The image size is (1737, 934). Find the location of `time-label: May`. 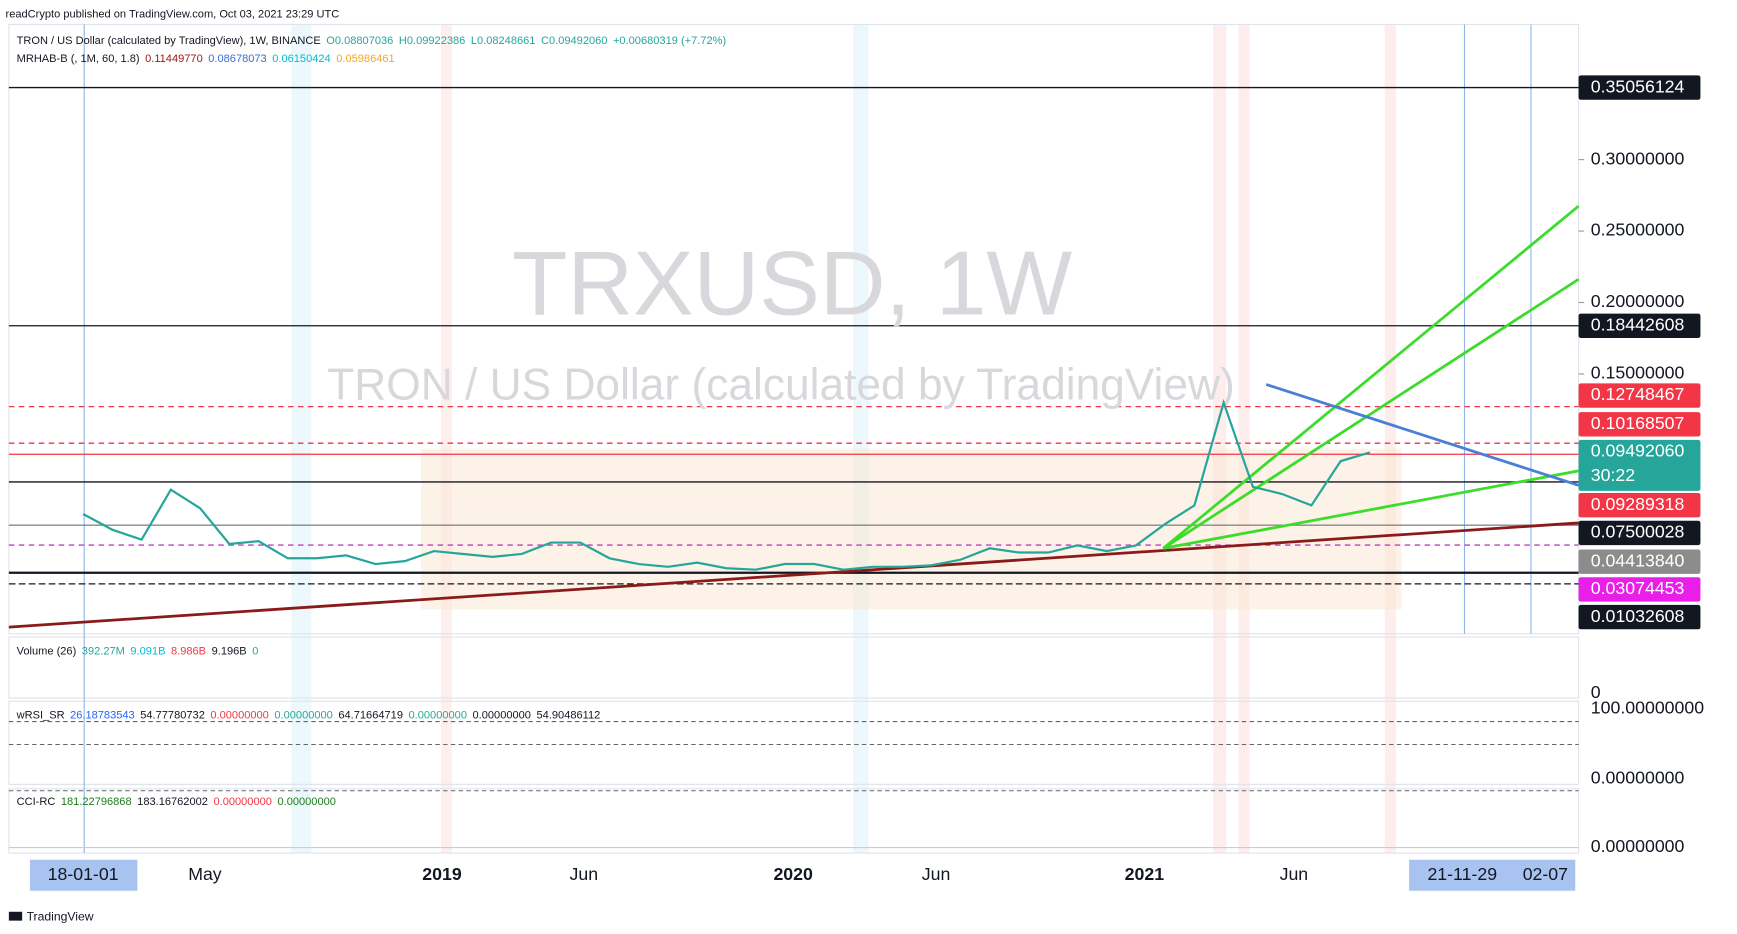

time-label: May is located at coordinates (205, 874).